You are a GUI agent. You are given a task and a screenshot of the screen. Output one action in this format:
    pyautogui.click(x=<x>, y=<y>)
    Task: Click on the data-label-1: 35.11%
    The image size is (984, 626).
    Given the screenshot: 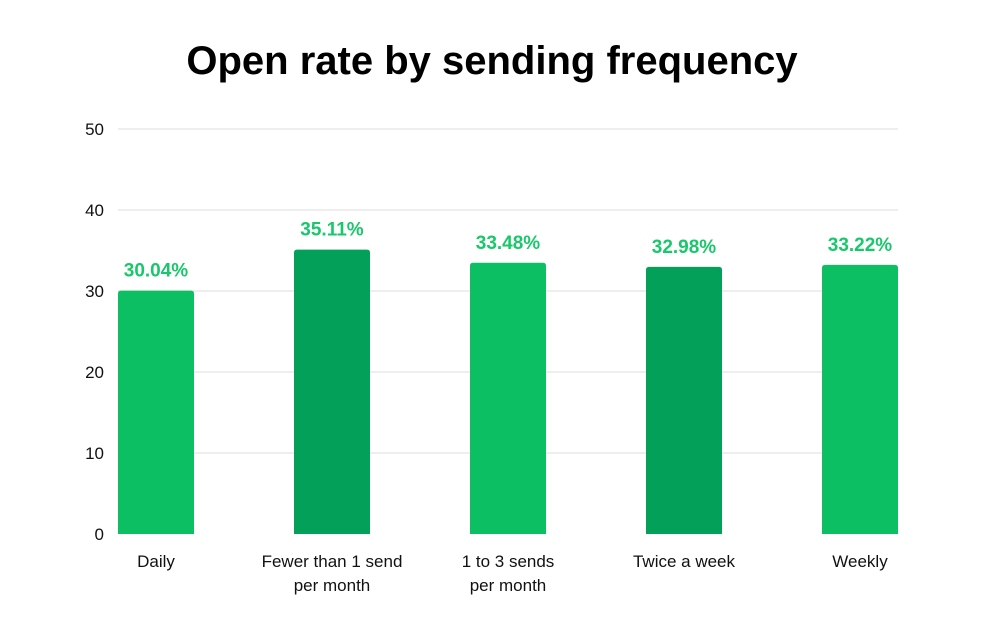 What is the action you would take?
    pyautogui.click(x=331, y=230)
    